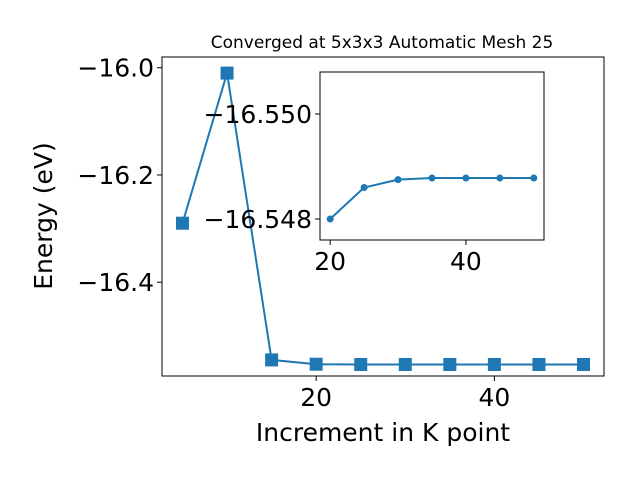 The image size is (640, 480). Describe the element at coordinates (383, 432) in the screenshot. I see `x-axis-label: Increment in K point` at that location.